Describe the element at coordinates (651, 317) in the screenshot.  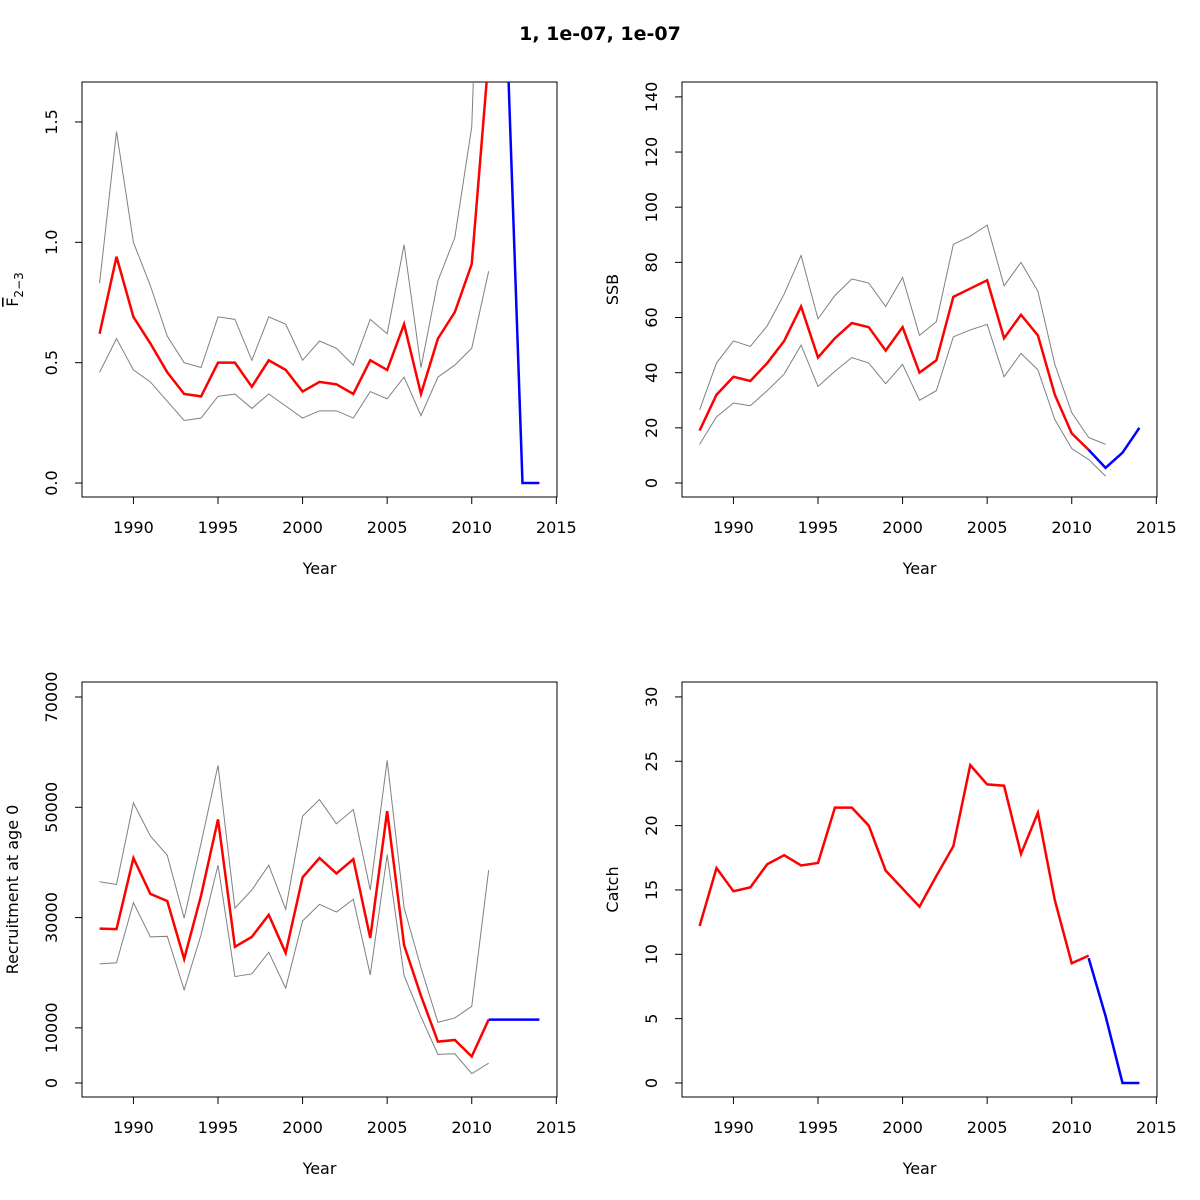
I see `y-tick-label: 60` at that location.